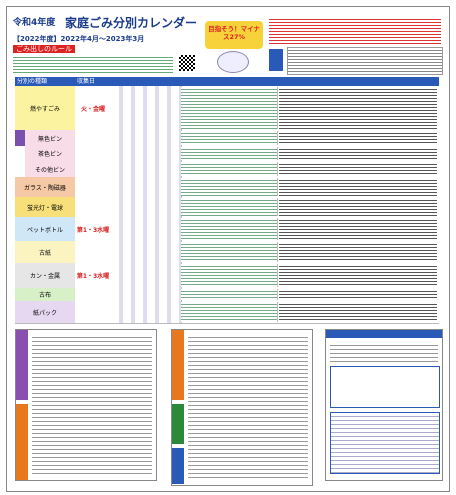 Image resolution: width=456 pixels, height=495 pixels. What do you see at coordinates (365, 61) in the screenshot?
I see `notes` at bounding box center [365, 61].